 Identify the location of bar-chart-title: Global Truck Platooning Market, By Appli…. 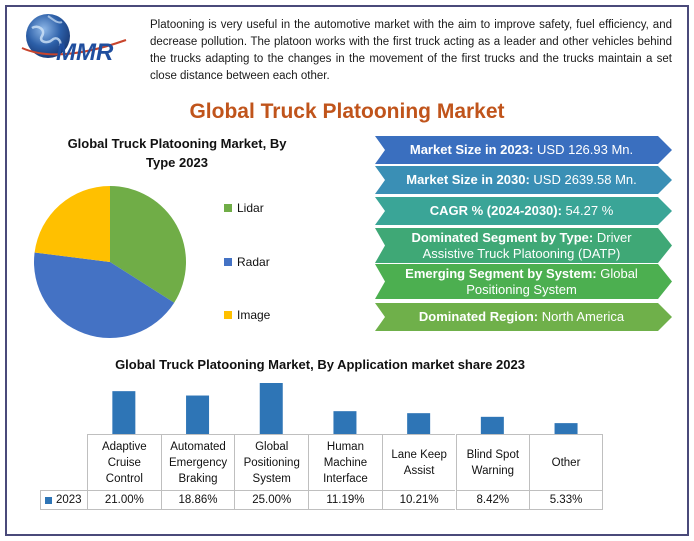
(320, 364).